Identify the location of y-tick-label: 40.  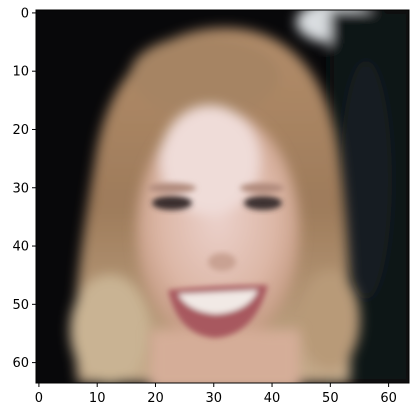
(20, 247).